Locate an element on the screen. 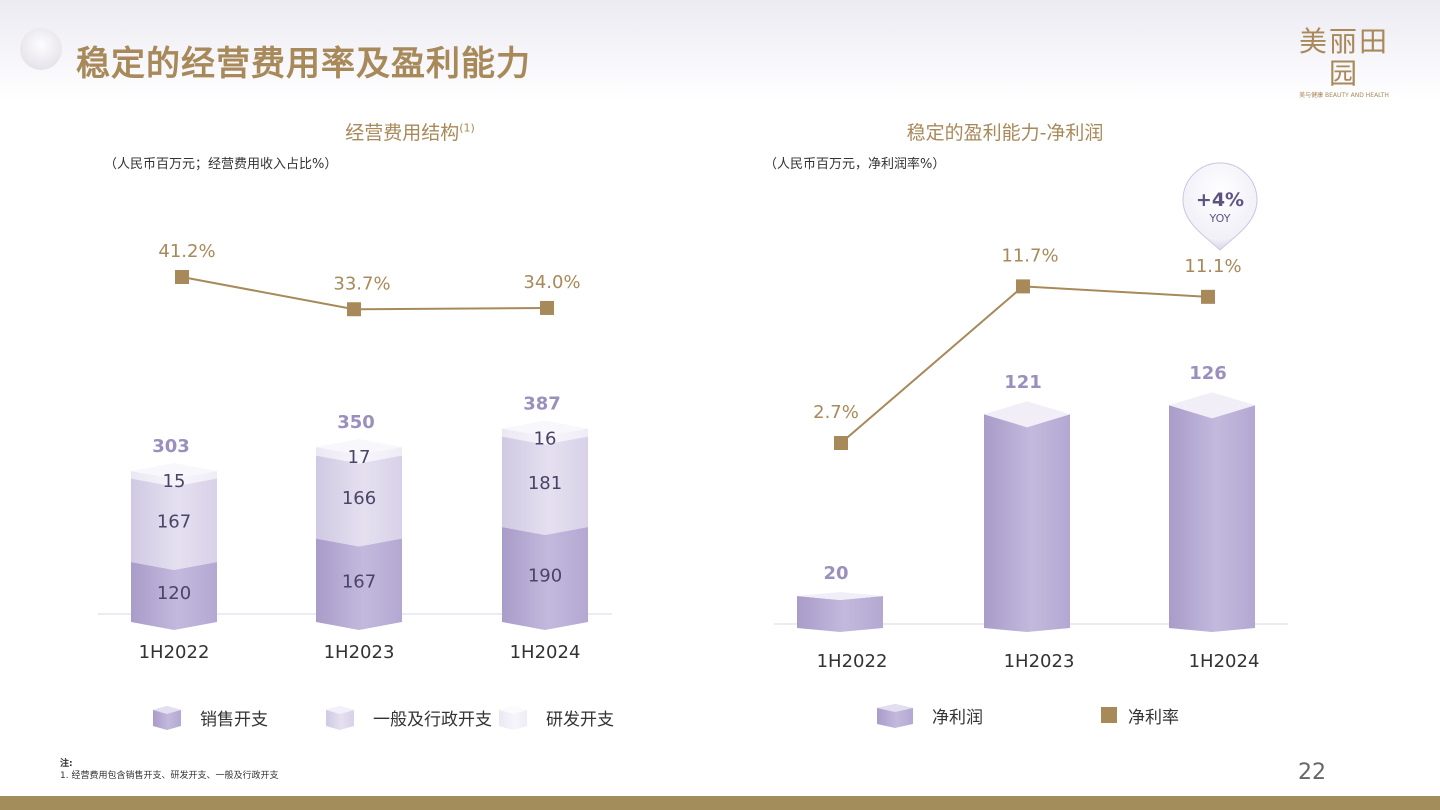  legend-swatch-sales-icon is located at coordinates (167, 718).